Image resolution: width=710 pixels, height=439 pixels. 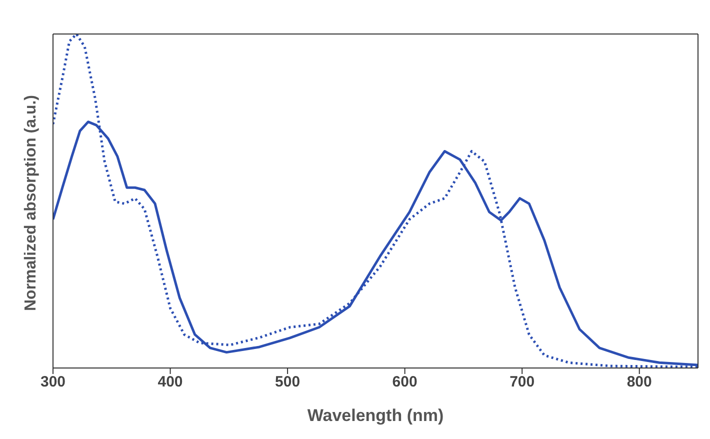 I want to click on x-tick-label: 600, so click(x=405, y=382).